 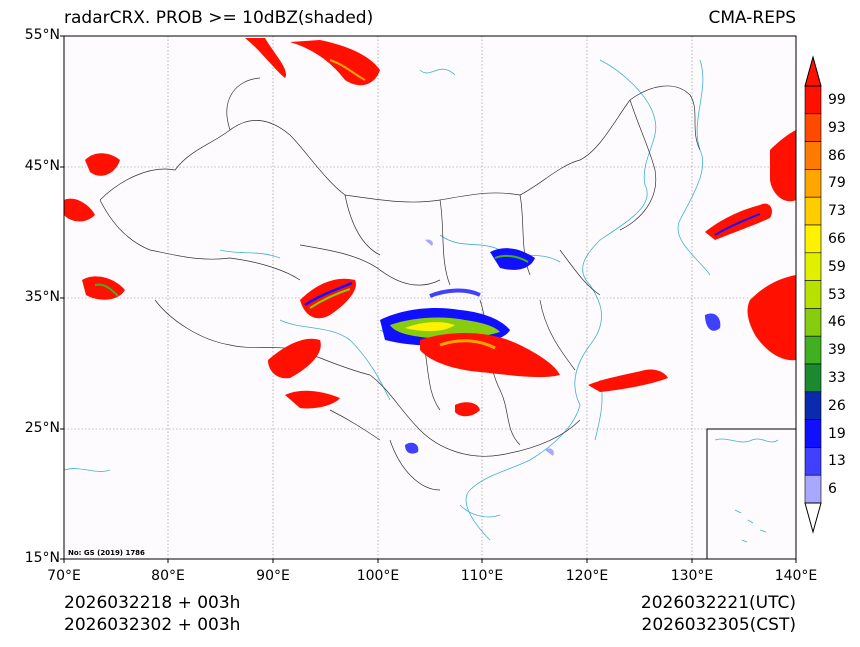 What do you see at coordinates (837, 211) in the screenshot?
I see `colorbar-label: 73` at bounding box center [837, 211].